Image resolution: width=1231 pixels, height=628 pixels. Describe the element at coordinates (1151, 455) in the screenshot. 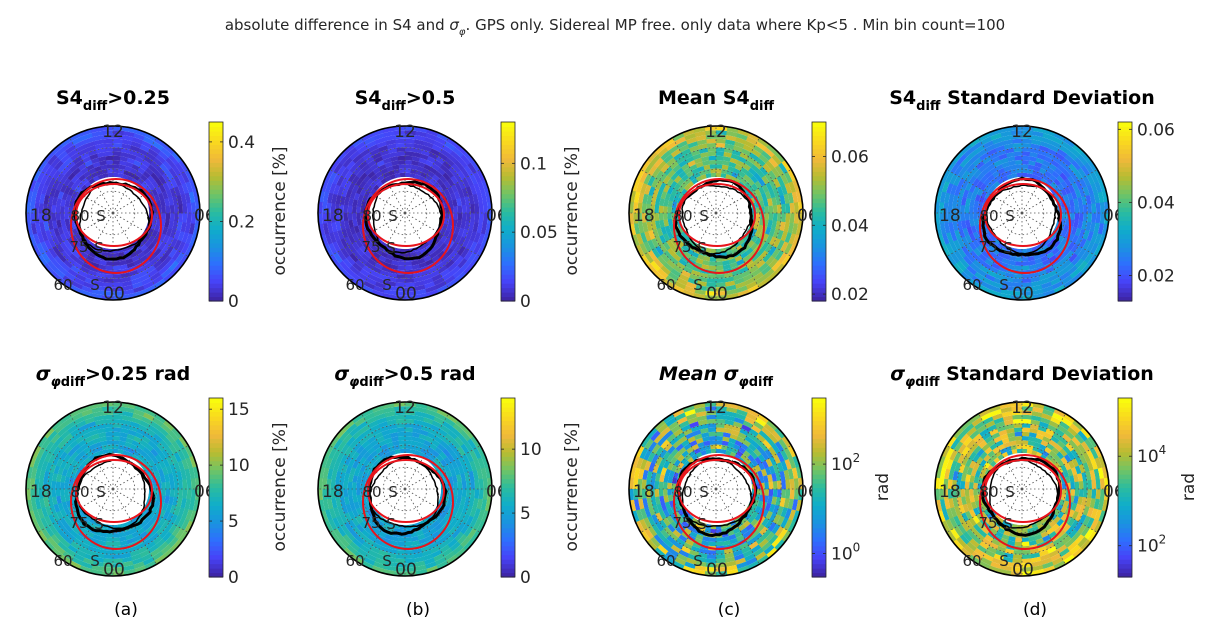

I see `colorbar-tick-label-2: 10⁴` at that location.